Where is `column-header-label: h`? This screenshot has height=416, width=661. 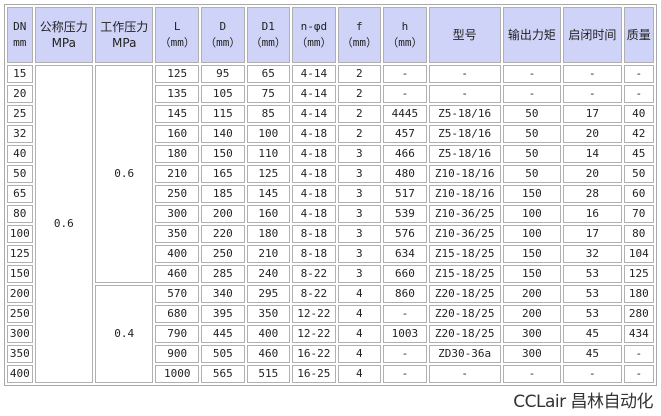
column-header-label: h is located at coordinates (405, 26).